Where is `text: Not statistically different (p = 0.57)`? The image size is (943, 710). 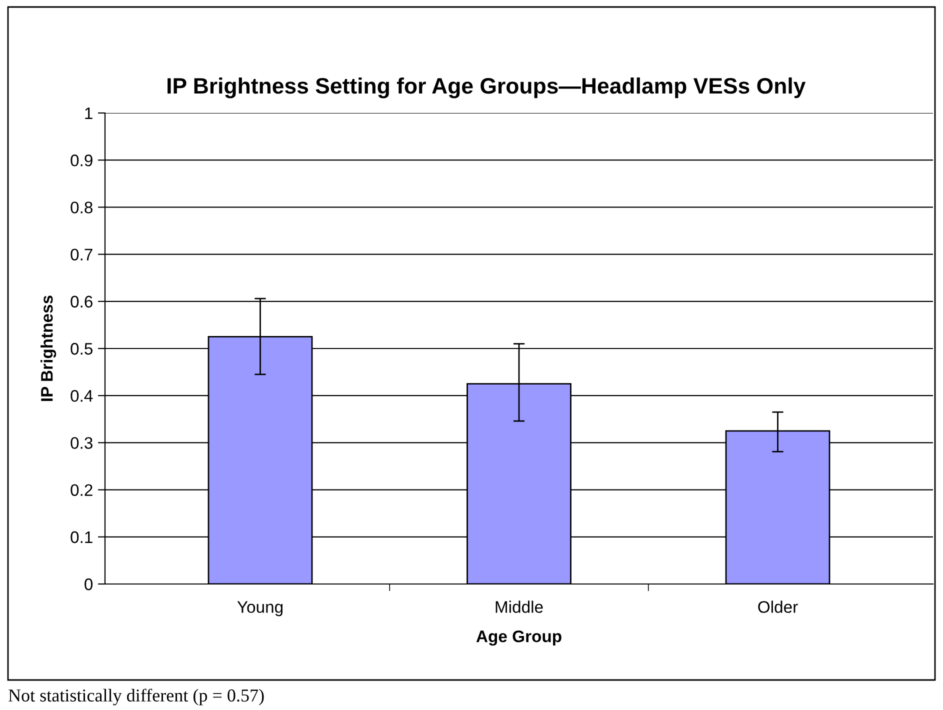
text: Not statistically different (p = 0.57) is located at coordinates (136, 697).